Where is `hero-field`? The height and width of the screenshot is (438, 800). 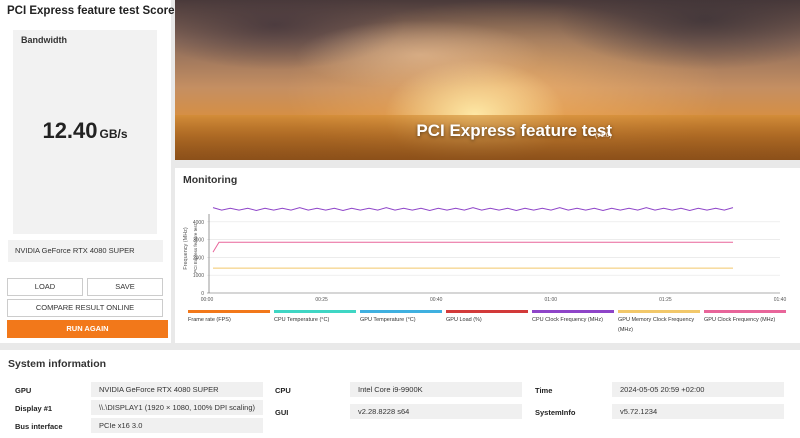 hero-field is located at coordinates (487, 137).